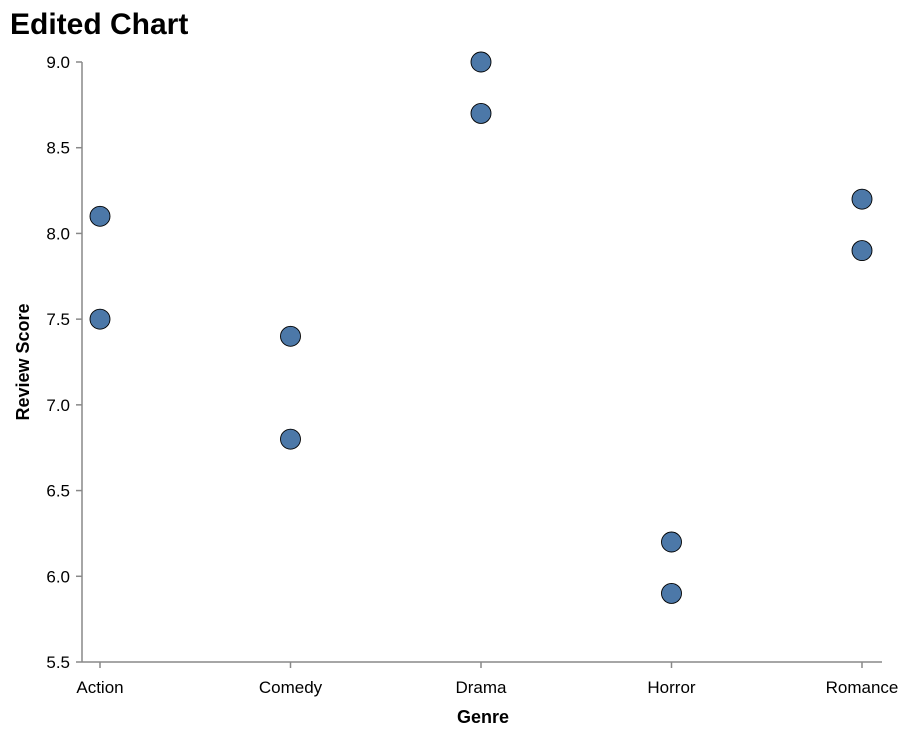 The image size is (916, 736). What do you see at coordinates (58, 491) in the screenshot?
I see `y-tick-label: 6.5` at bounding box center [58, 491].